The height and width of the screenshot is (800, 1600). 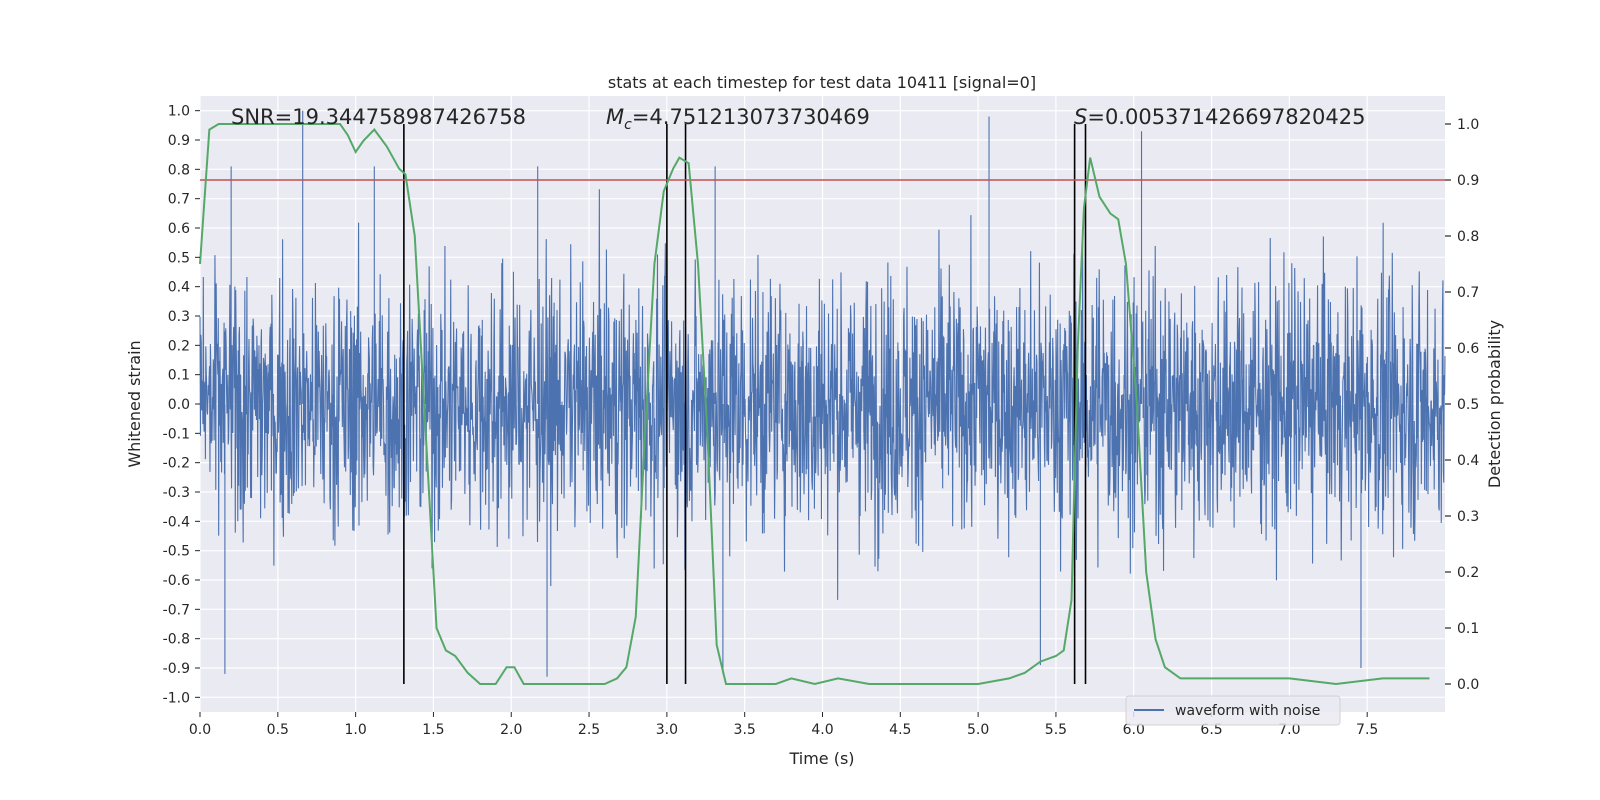 I want to click on y2-tick-label-4: 0.4, so click(x=1468, y=461).